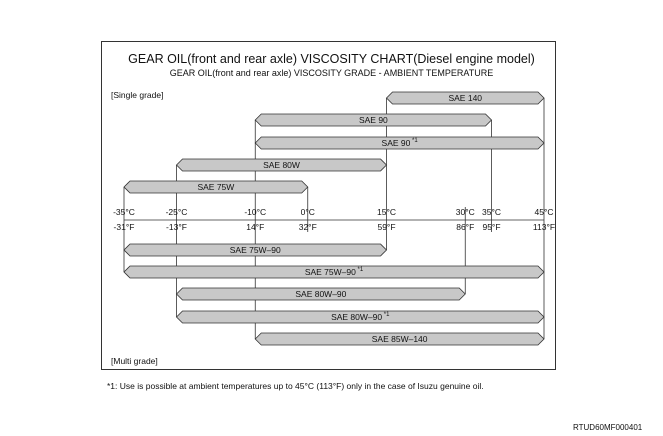 The height and width of the screenshot is (436, 663). What do you see at coordinates (176, 227) in the screenshot?
I see `tick-label-fahrenheit-1: -13°F` at bounding box center [176, 227].